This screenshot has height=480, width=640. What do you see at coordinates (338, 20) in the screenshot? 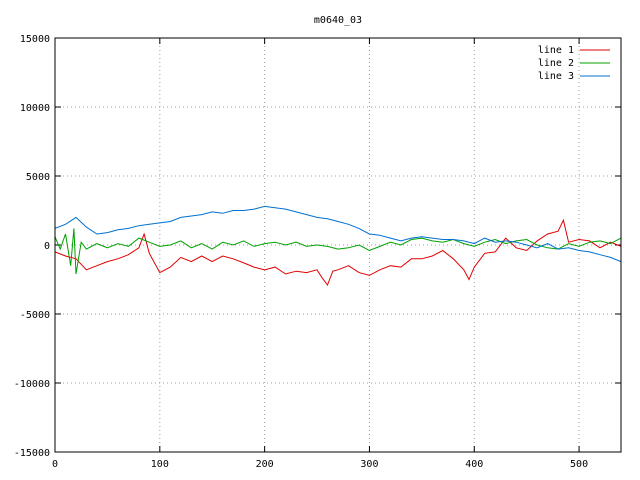
I see `chart-title: m0640_03` at bounding box center [338, 20].